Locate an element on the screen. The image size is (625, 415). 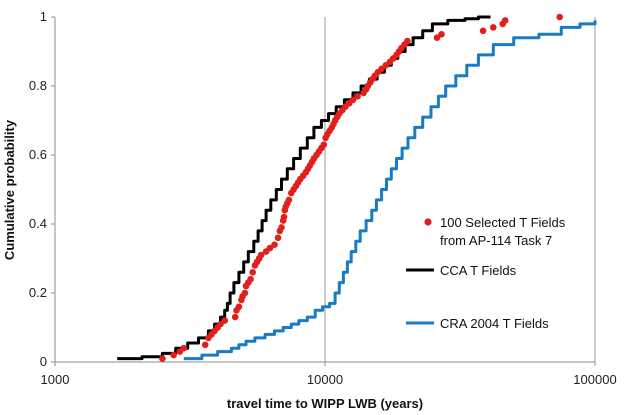
x-axis-title: travel time to WIPP LWB (years) is located at coordinates (325, 403).